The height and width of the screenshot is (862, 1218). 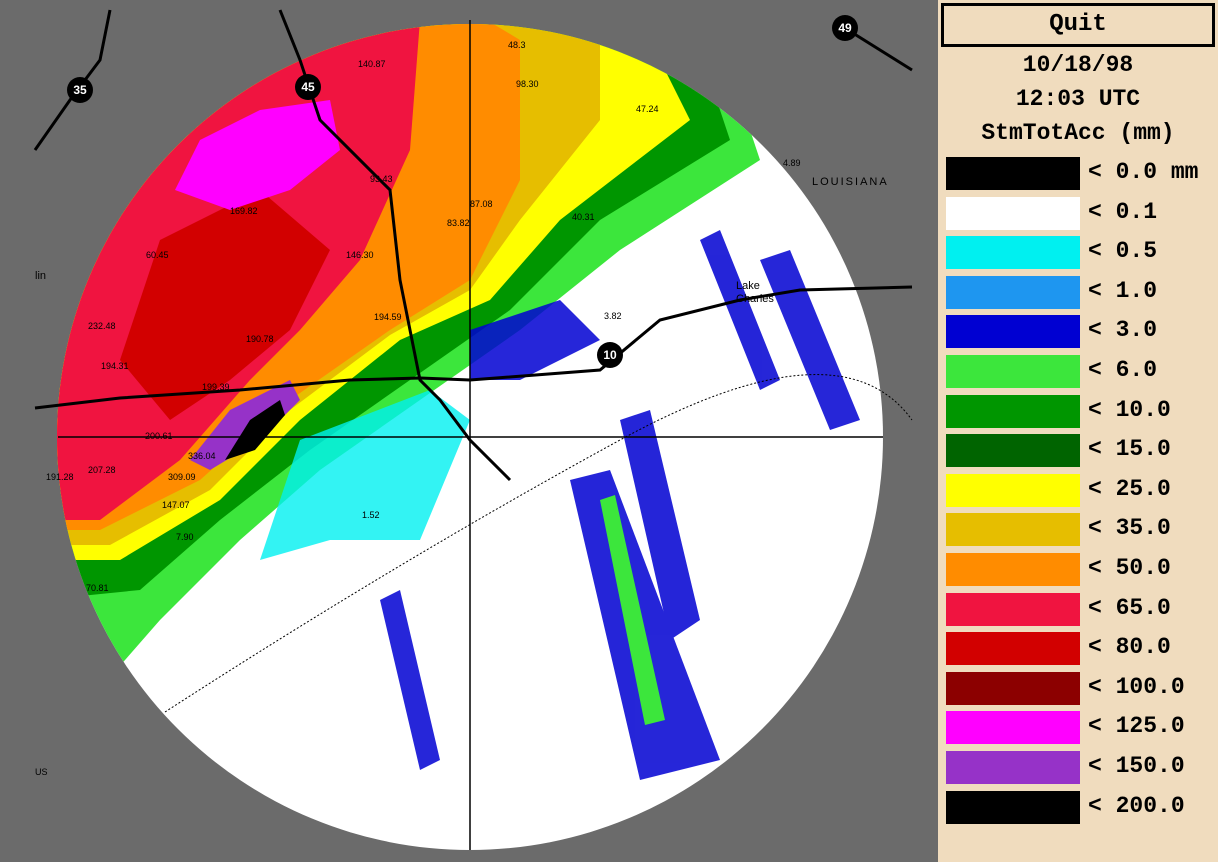 I want to click on value-annotation: 48.3, so click(x=517, y=45).